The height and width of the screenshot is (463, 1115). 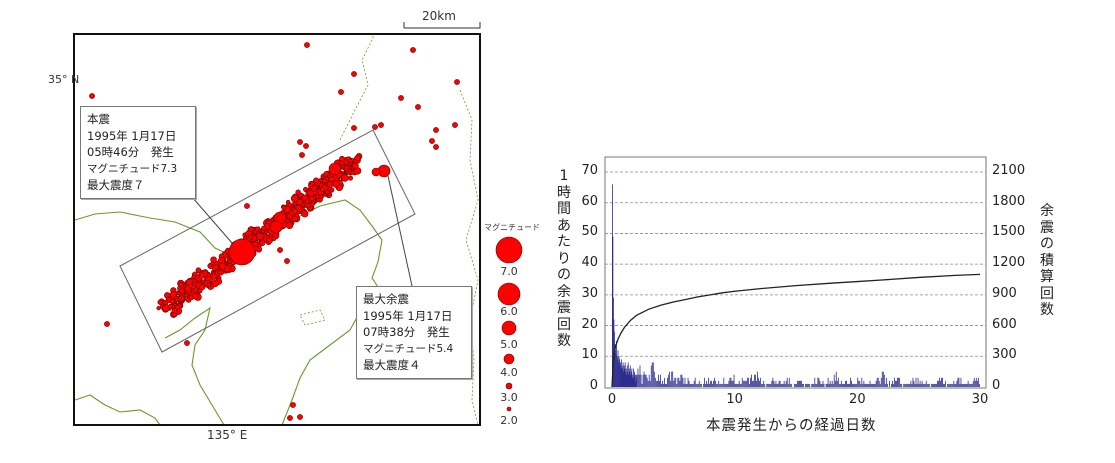 I want to click on callout-intensity: 最大震度７, so click(x=116, y=185).